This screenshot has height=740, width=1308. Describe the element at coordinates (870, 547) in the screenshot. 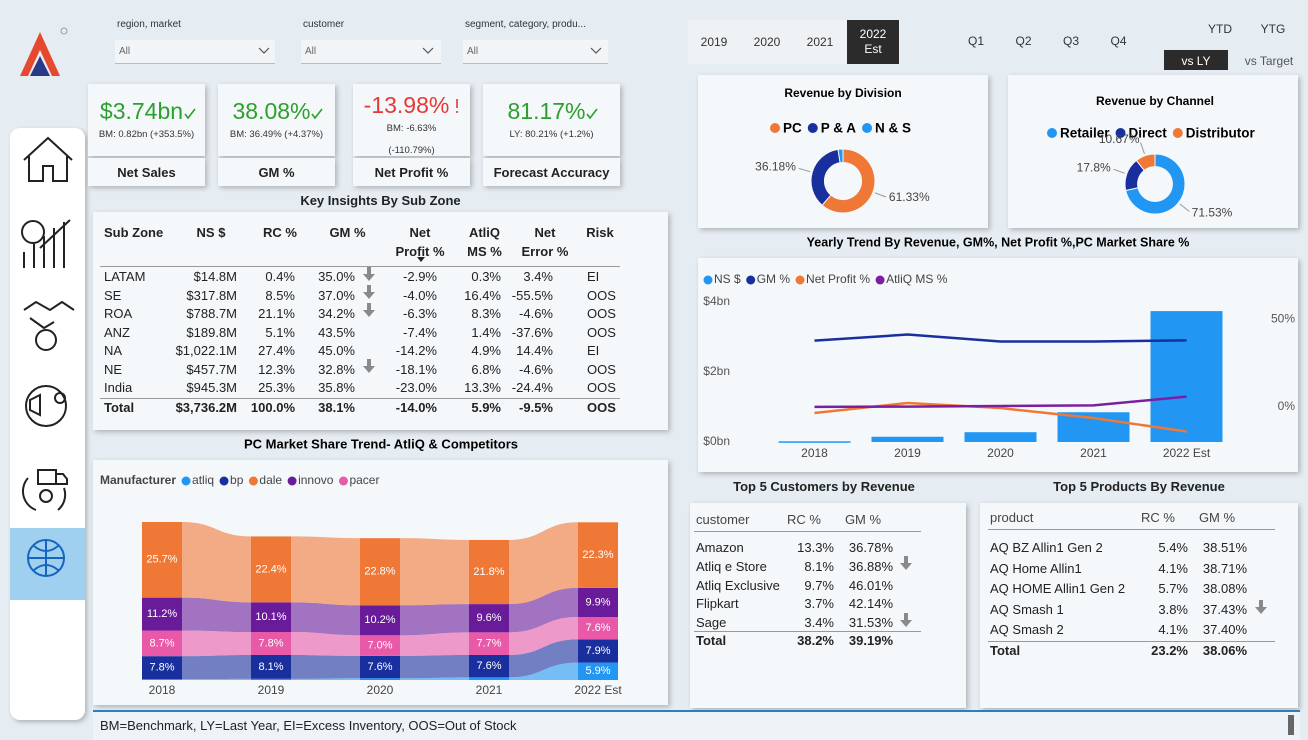

I see `cell: 36.78%` at that location.